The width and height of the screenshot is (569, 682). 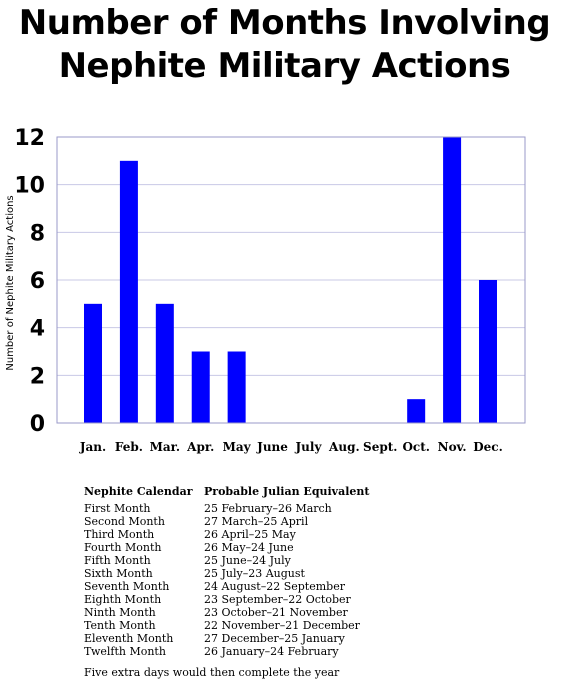 What do you see at coordinates (119, 534) in the screenshot?
I see `calendar-nephite-month: Third Month` at bounding box center [119, 534].